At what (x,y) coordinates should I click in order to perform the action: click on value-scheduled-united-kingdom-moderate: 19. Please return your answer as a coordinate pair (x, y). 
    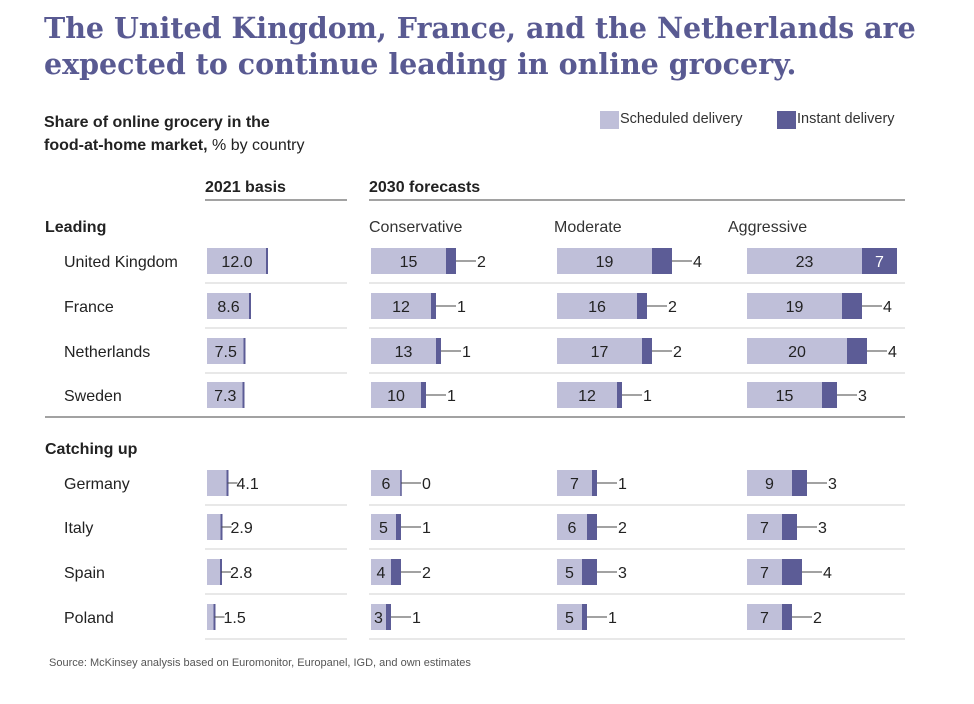
    Looking at the image, I should click on (605, 262).